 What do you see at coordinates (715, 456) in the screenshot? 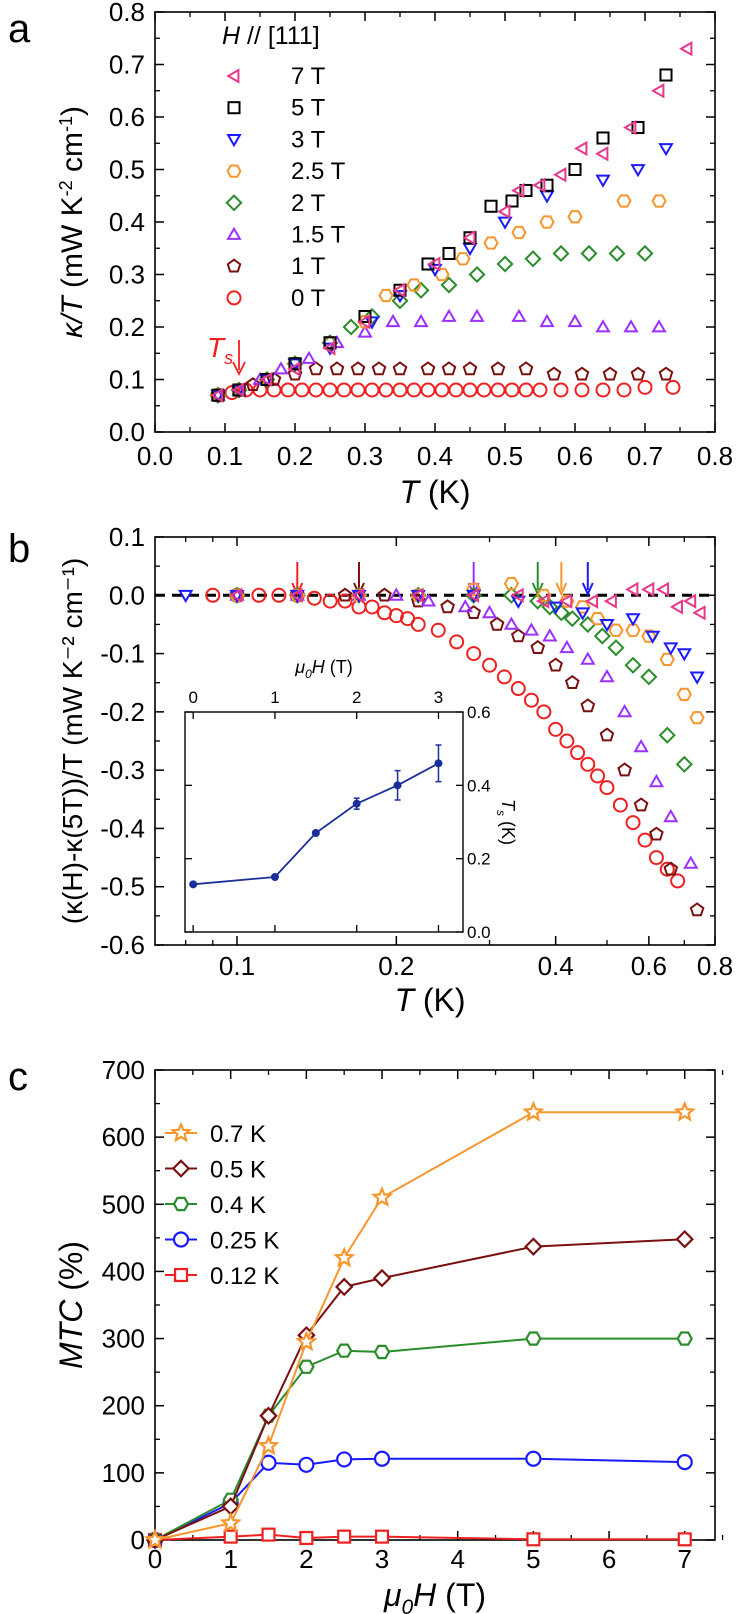
I see `x-tick-label: 0.8` at bounding box center [715, 456].